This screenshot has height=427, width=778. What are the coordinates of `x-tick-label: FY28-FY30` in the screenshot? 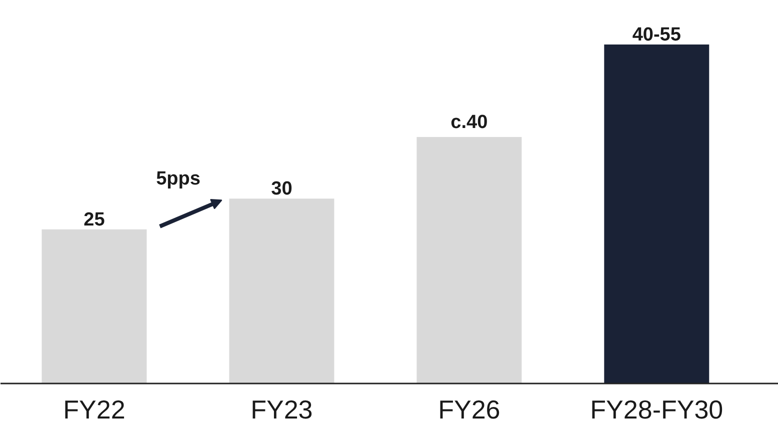 It's located at (657, 409).